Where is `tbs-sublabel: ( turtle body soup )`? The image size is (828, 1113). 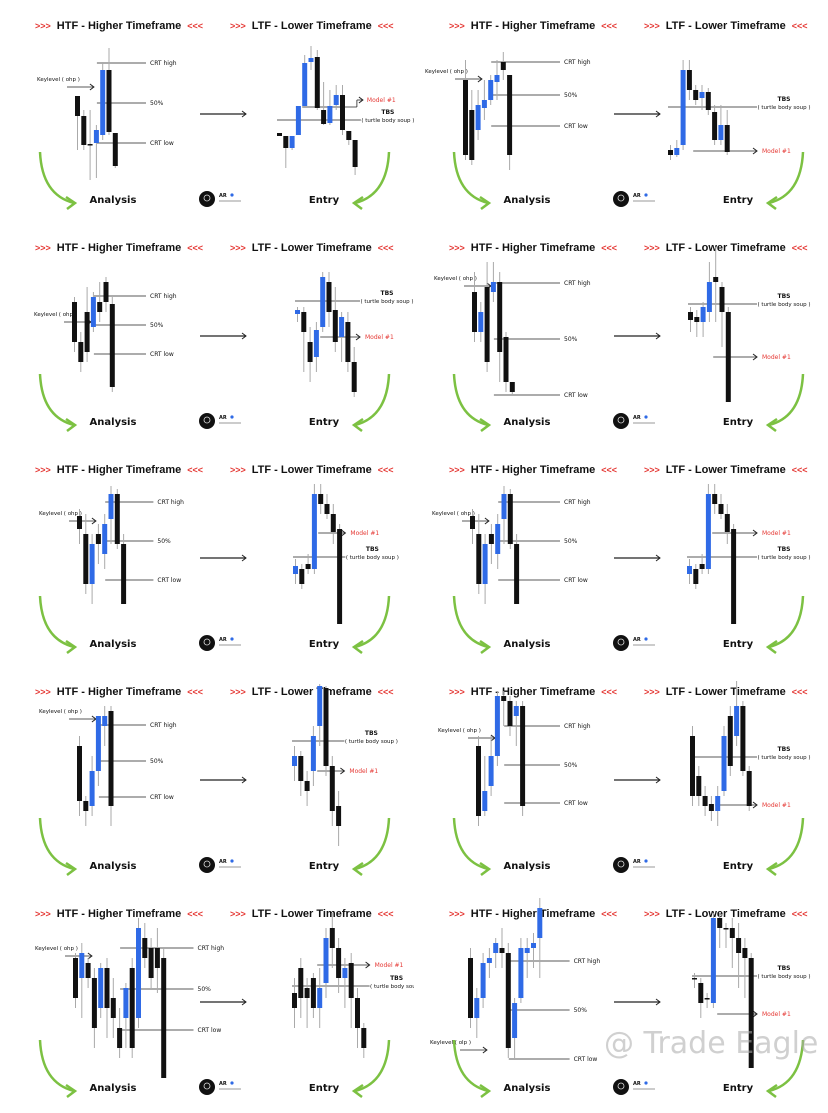
tbs-sublabel: ( turtle body soup ) is located at coordinates (783, 108).